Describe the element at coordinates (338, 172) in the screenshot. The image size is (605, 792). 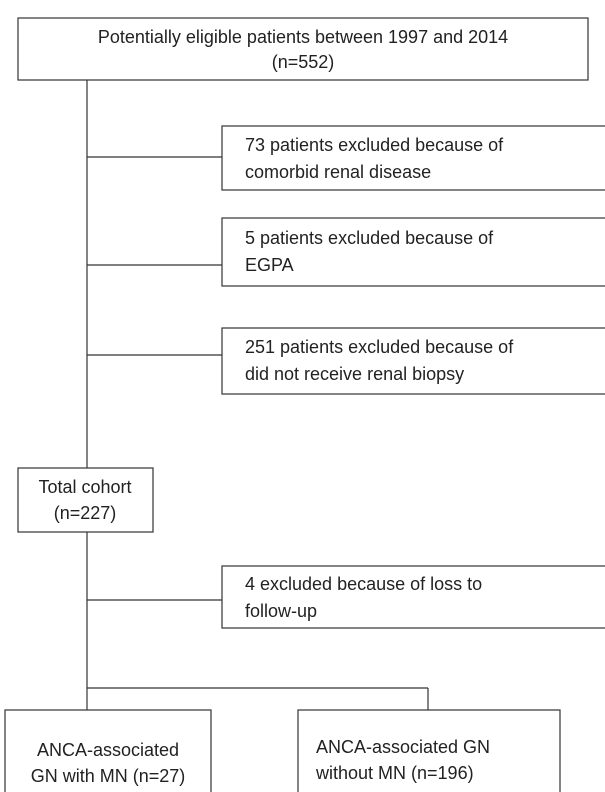
I see `box-text: comorbid renal disease` at that location.